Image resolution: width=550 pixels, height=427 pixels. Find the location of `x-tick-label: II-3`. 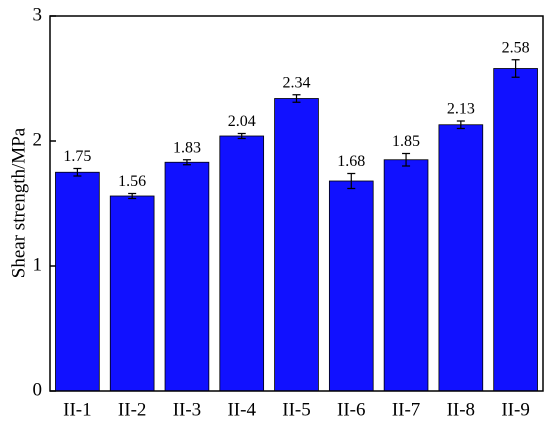

x-tick-label: II-3 is located at coordinates (187, 409).